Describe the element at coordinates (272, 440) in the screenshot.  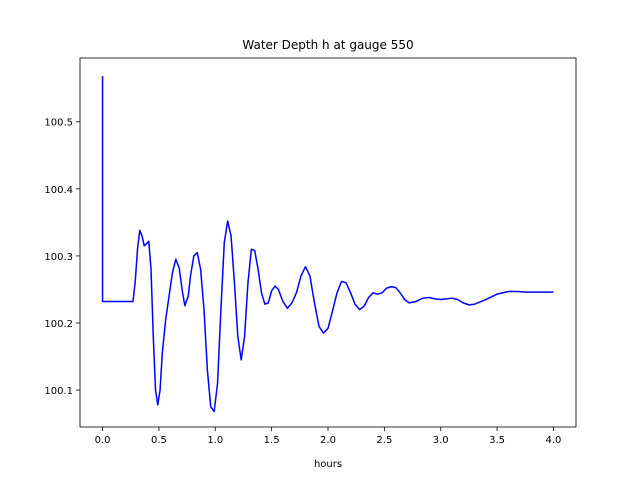
I see `x-tick-label: 1.5` at that location.